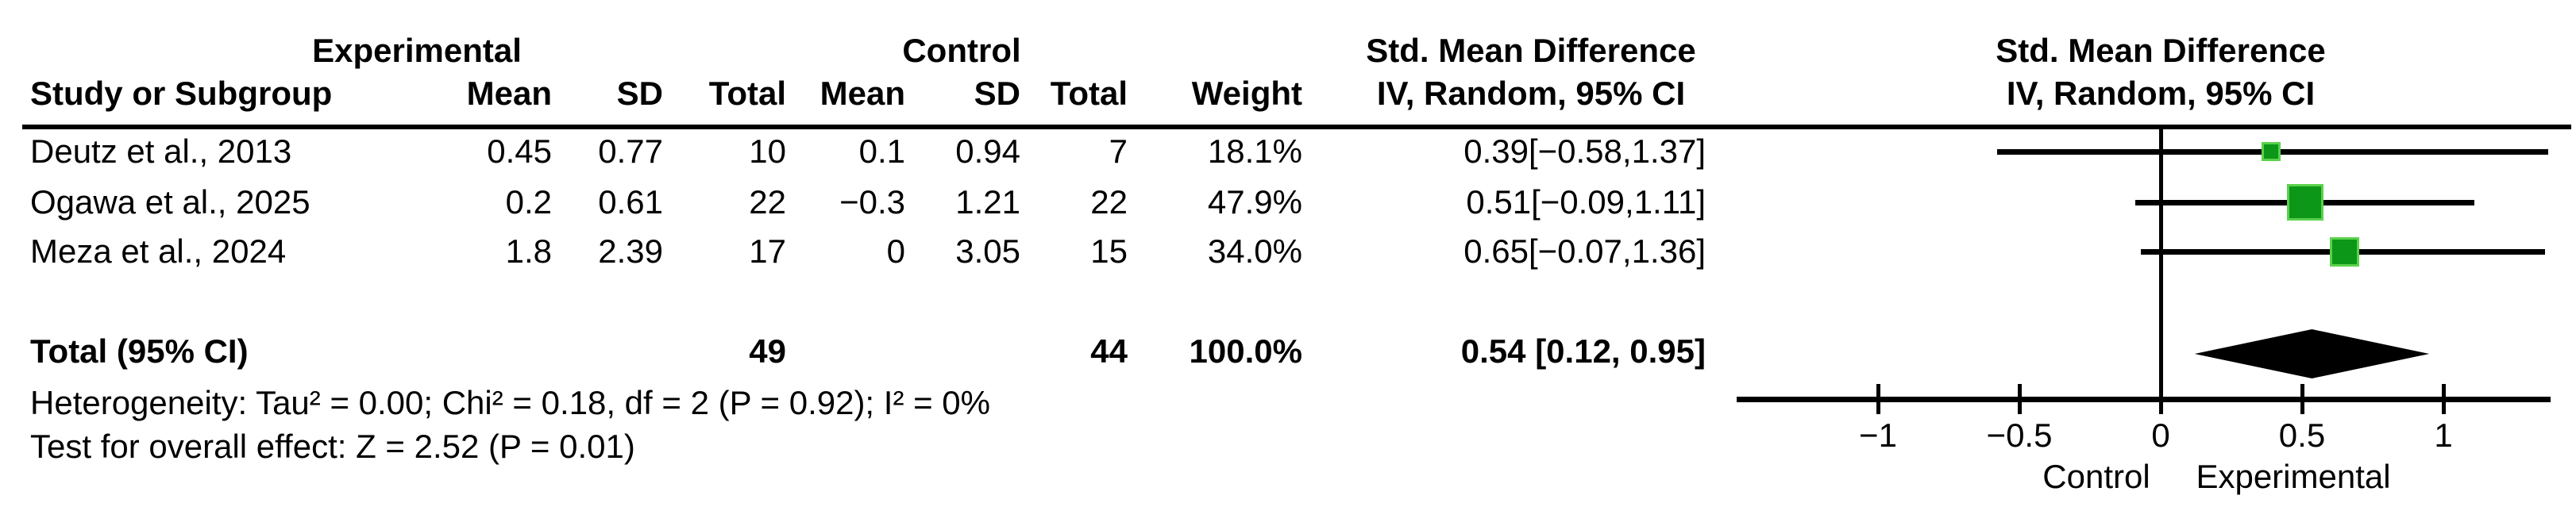  I want to click on group-header-control: Control, so click(961, 50).